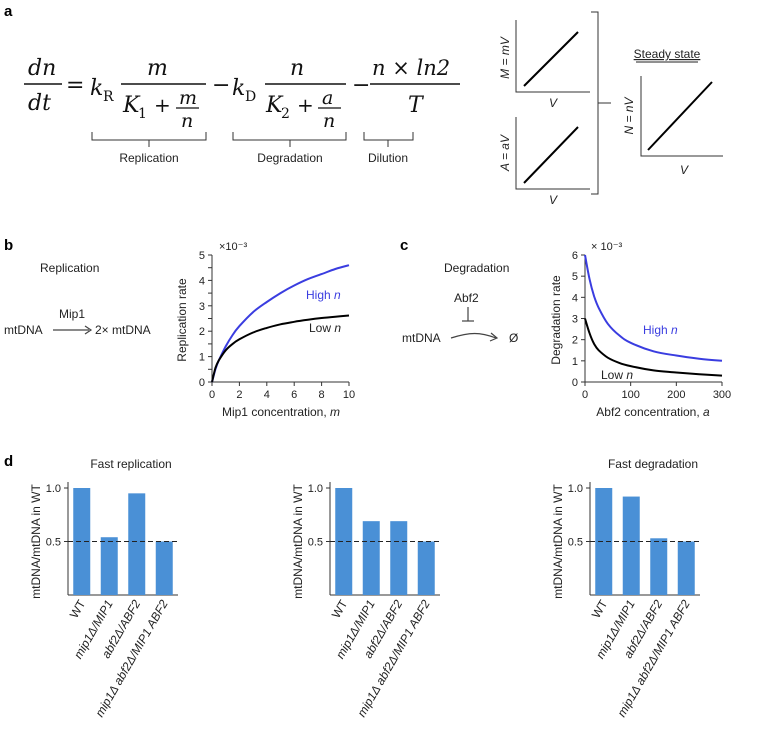  Describe the element at coordinates (75, 85) in the screenshot. I see `equals-sign: =` at that location.